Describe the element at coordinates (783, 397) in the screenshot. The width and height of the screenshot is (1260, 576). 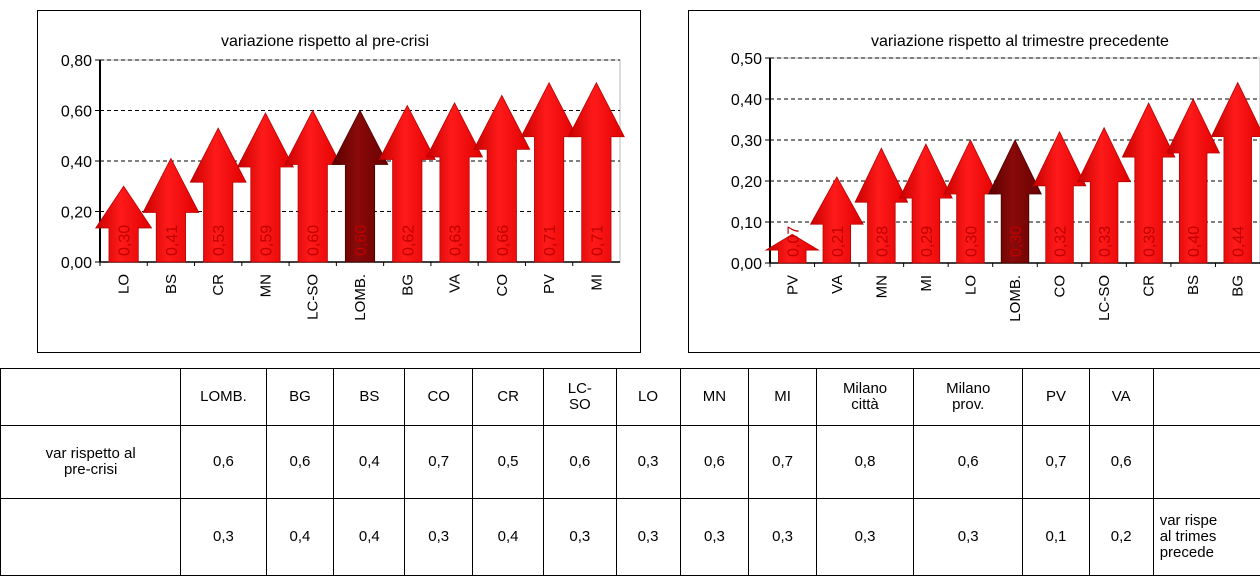
I see `table-header-cell: MI` at that location.